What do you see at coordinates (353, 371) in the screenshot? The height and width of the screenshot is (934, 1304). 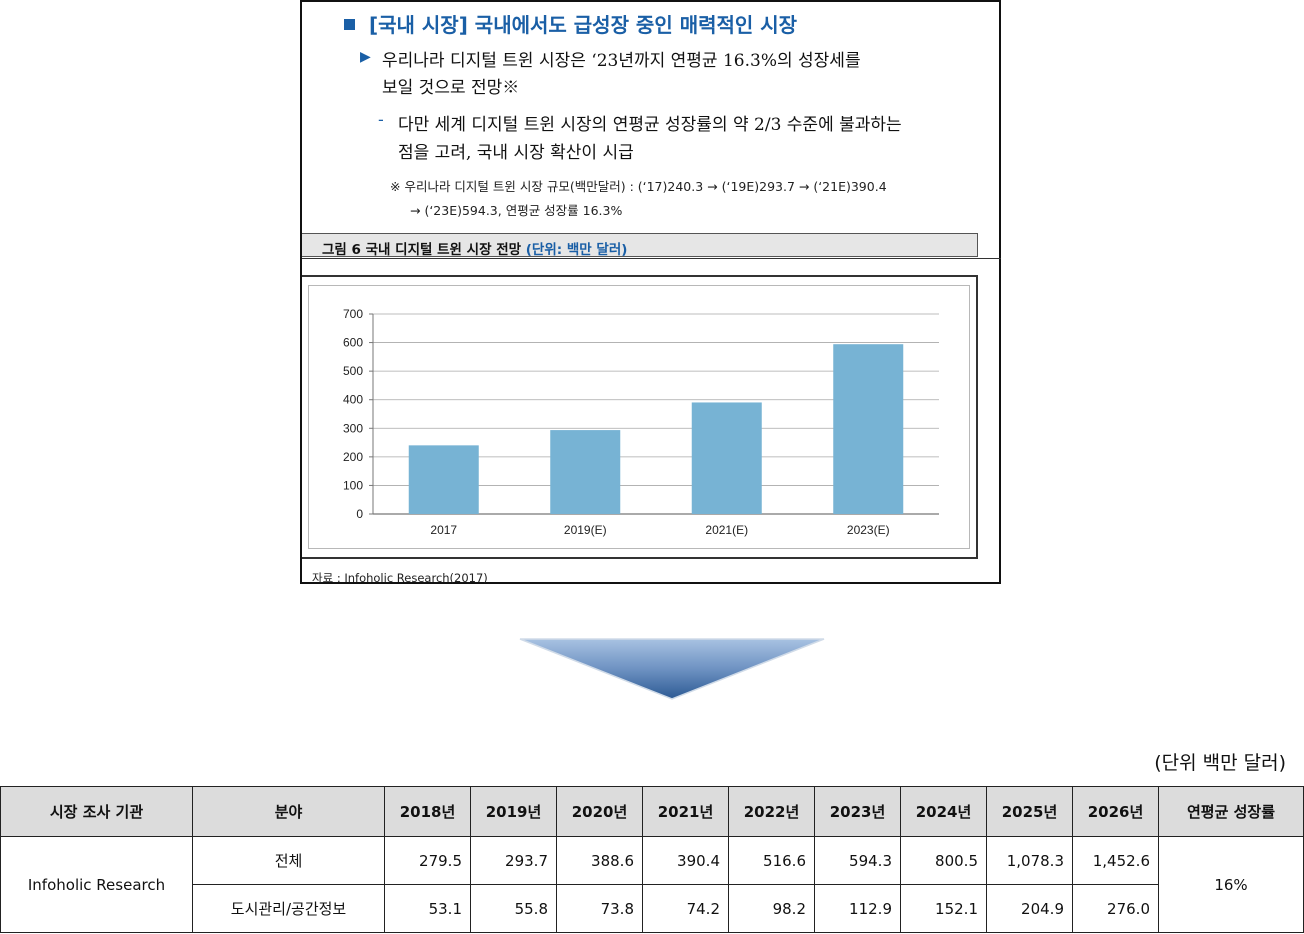 I see `y-tick-label: 500` at bounding box center [353, 371].